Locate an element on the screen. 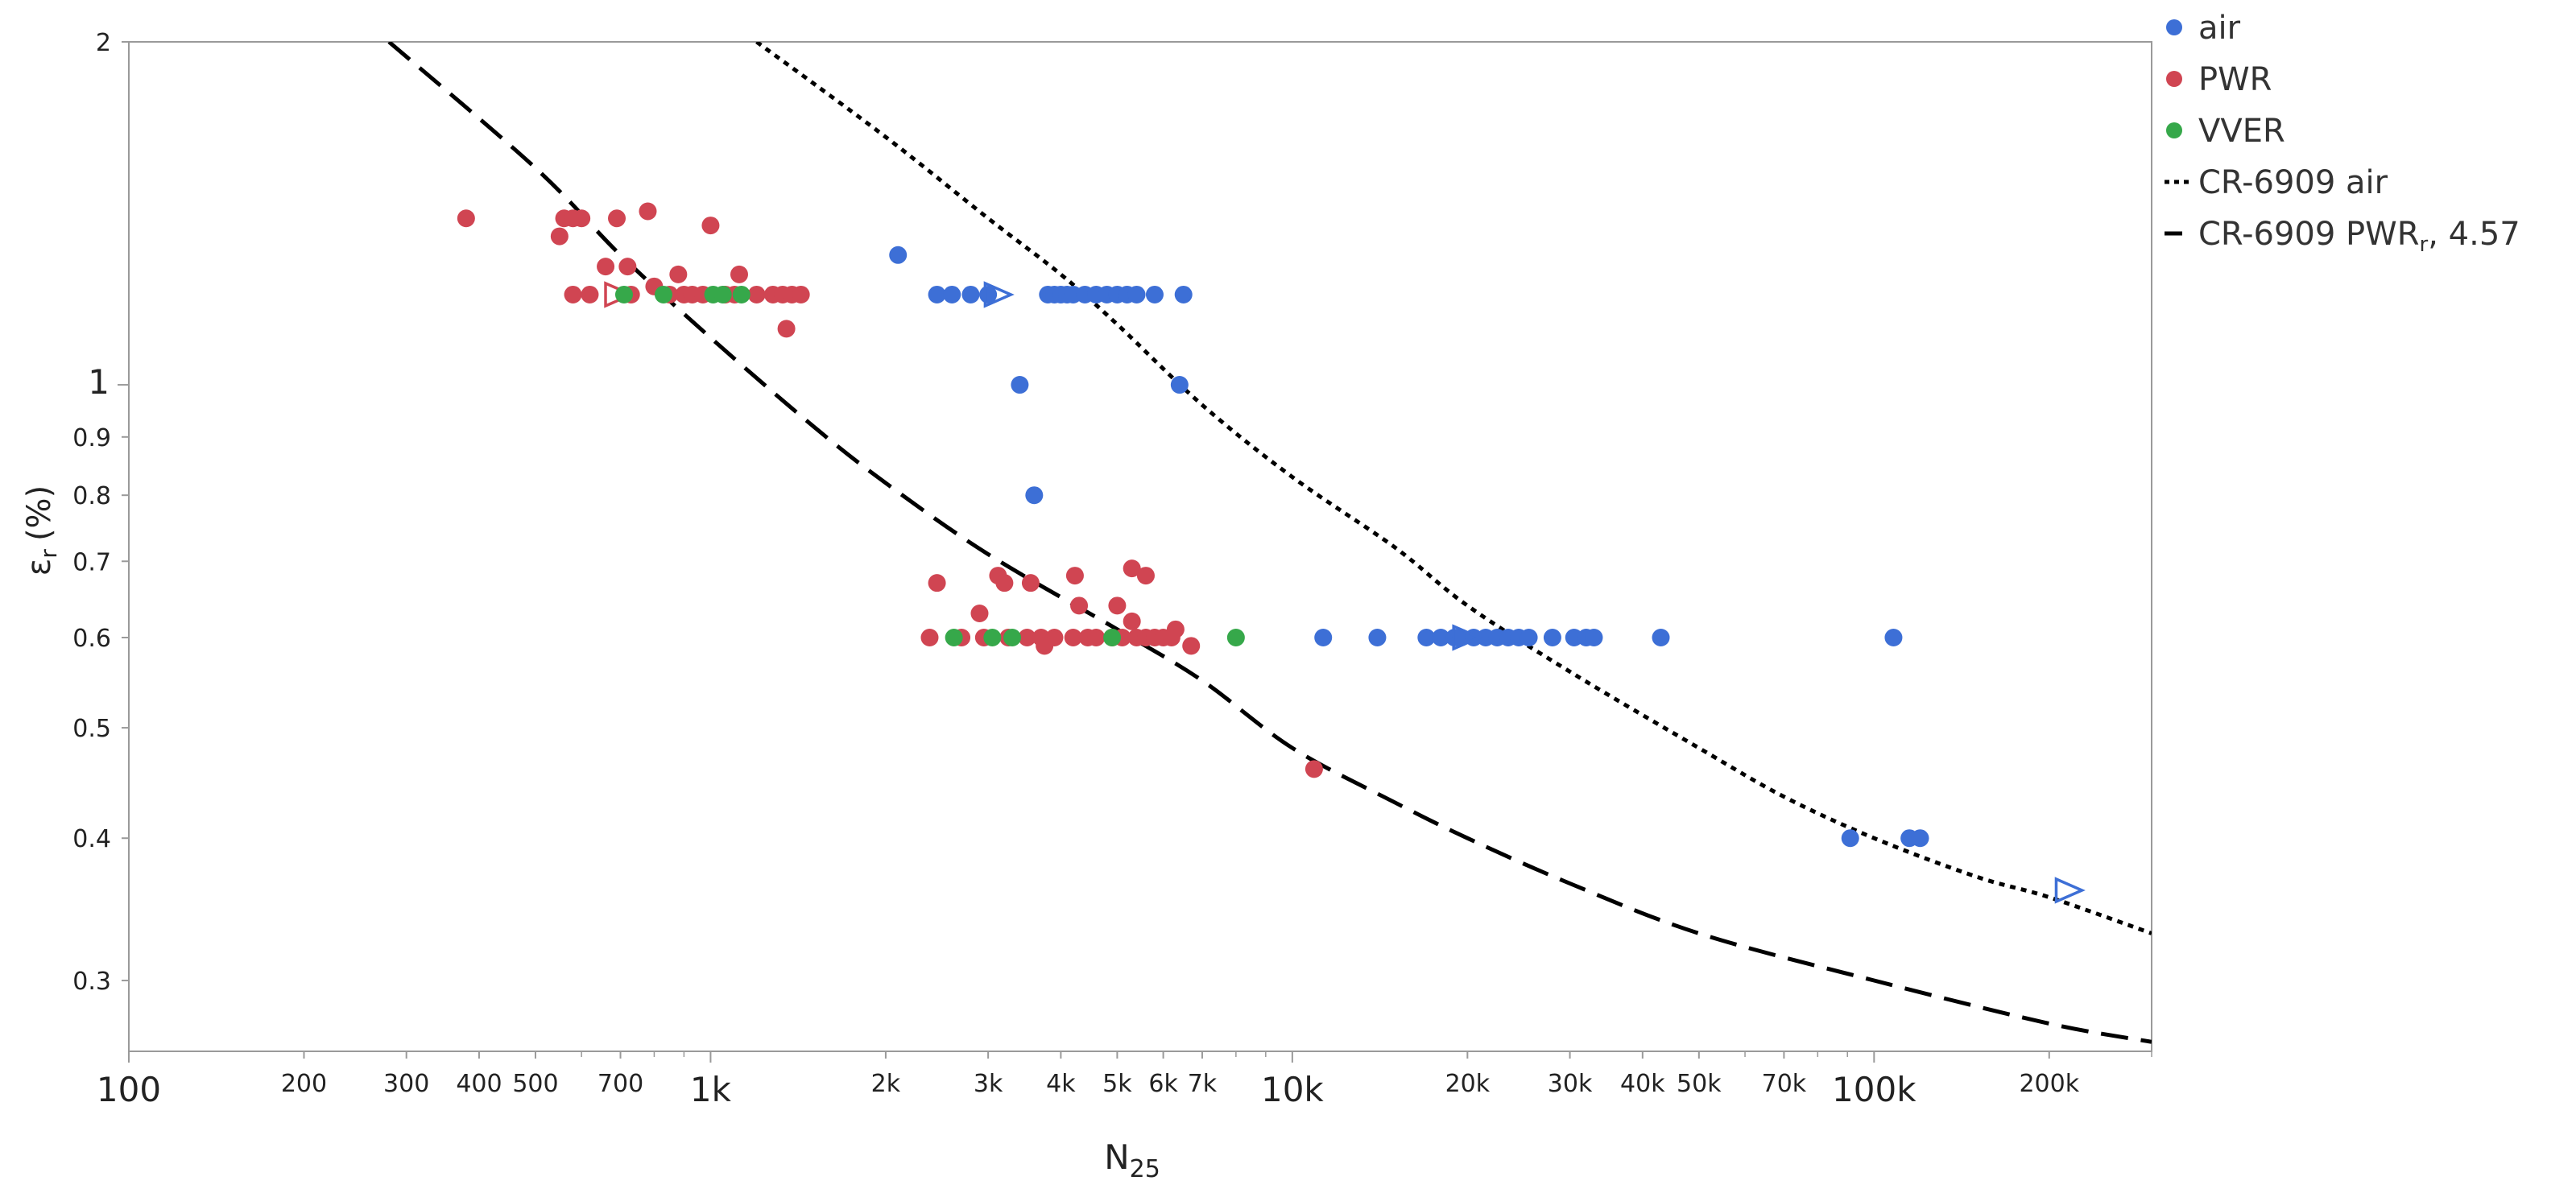  y-tick-label: 2 is located at coordinates (103, 43).